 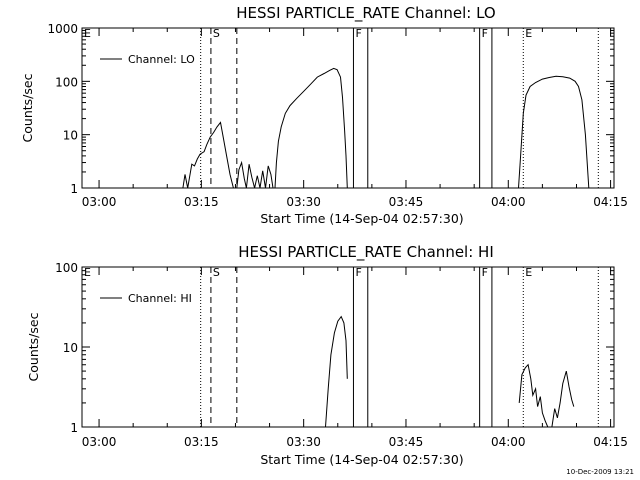 I want to click on legend-label: Channel: HI, so click(x=160, y=298).